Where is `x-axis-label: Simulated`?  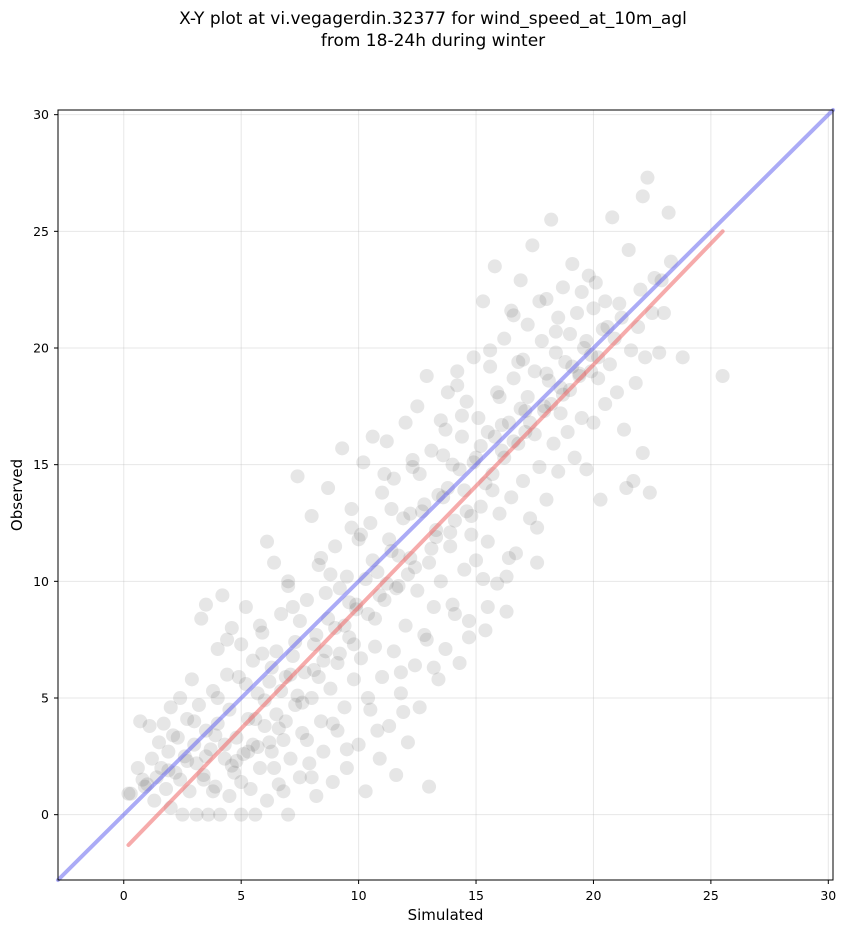
x-axis-label: Simulated is located at coordinates (446, 915).